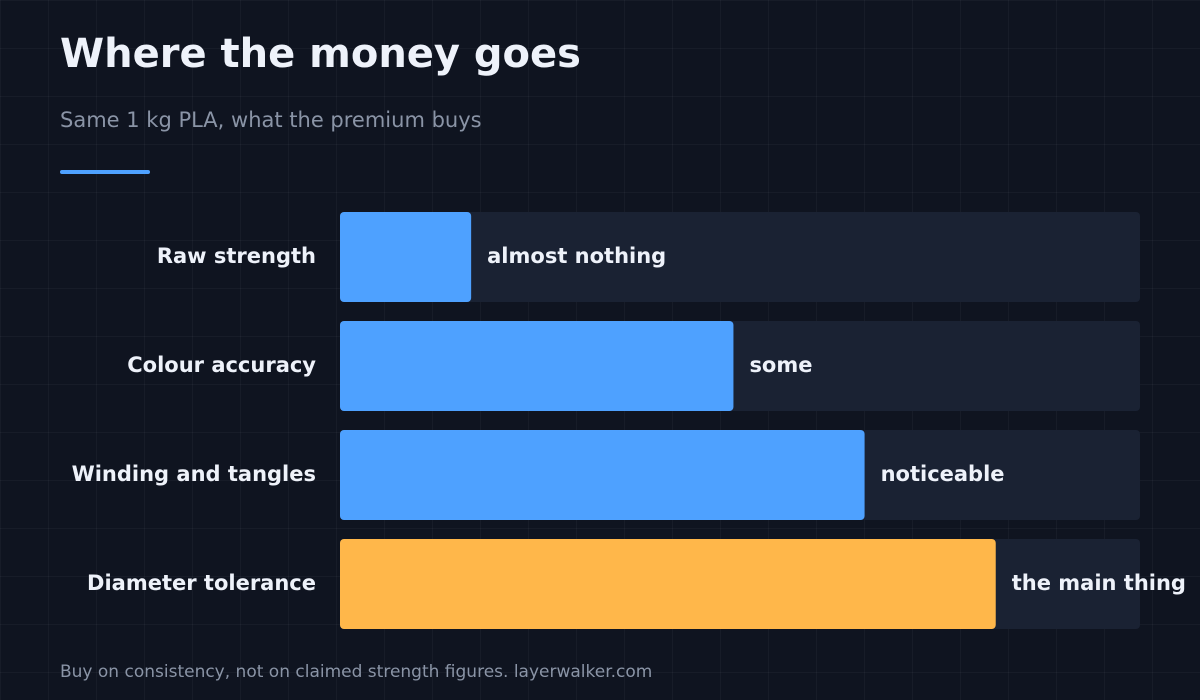  I want to click on category-label: Colour accuracy, so click(221, 365).